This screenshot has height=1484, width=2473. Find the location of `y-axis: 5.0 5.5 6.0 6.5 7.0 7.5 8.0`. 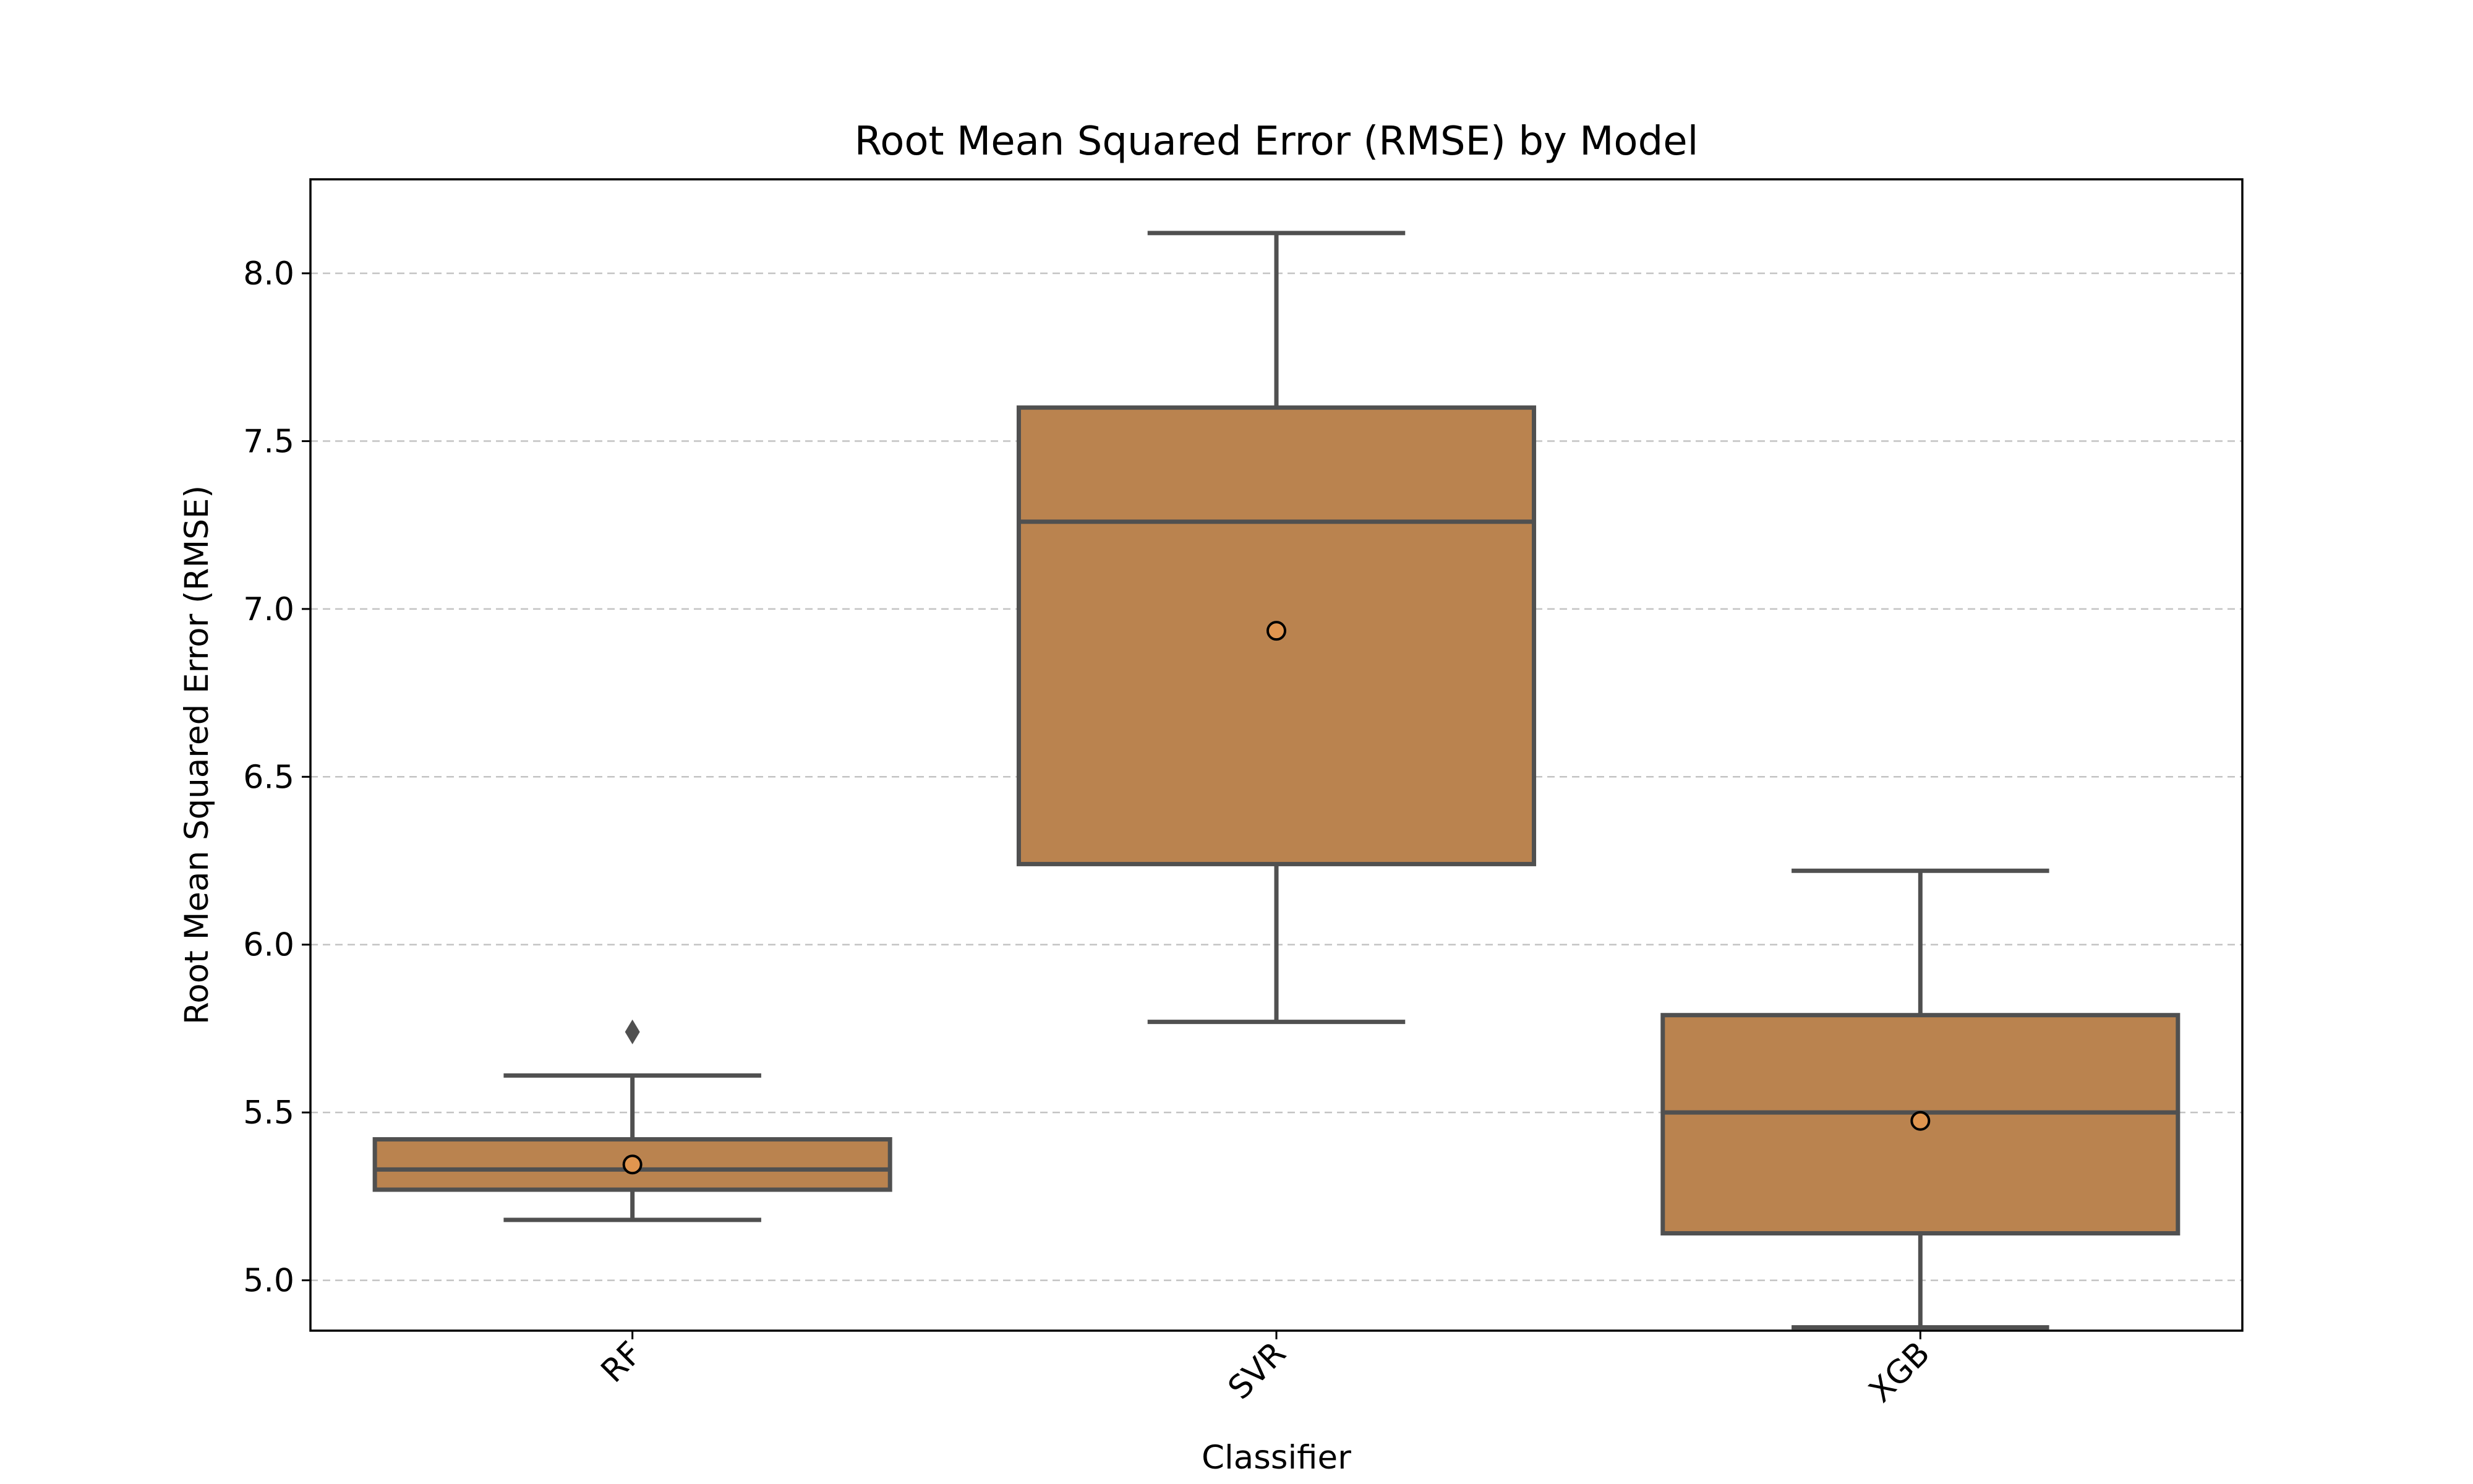

y-axis: 5.0 5.5 6.0 6.5 7.0 7.5 8.0 is located at coordinates (276, 777).